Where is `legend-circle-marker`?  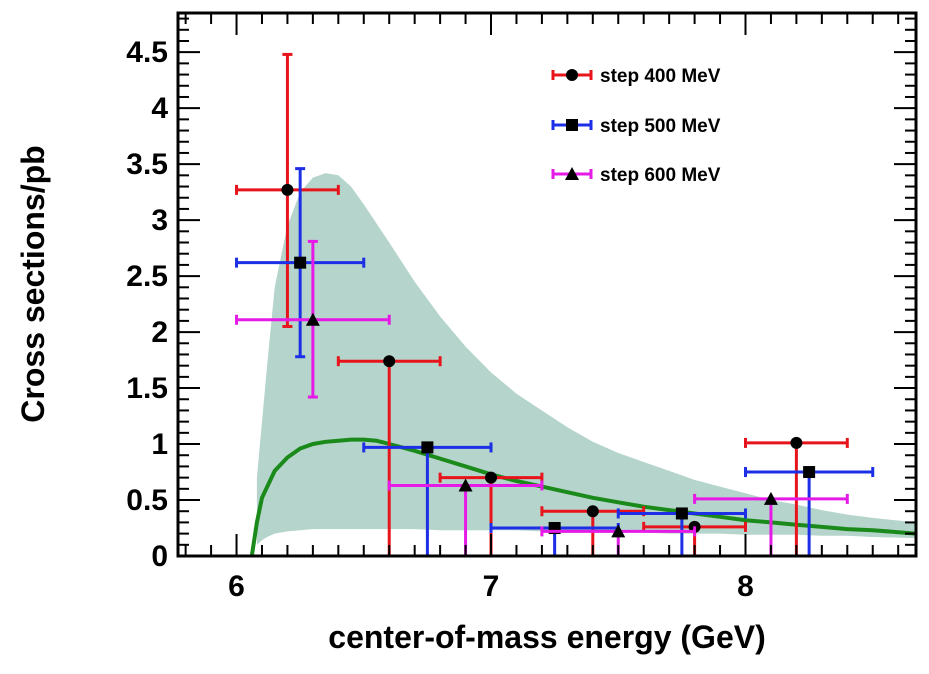 legend-circle-marker is located at coordinates (572, 75).